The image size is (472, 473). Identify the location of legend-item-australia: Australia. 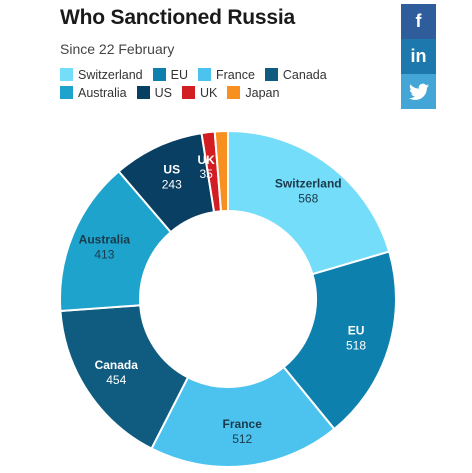
(93, 92).